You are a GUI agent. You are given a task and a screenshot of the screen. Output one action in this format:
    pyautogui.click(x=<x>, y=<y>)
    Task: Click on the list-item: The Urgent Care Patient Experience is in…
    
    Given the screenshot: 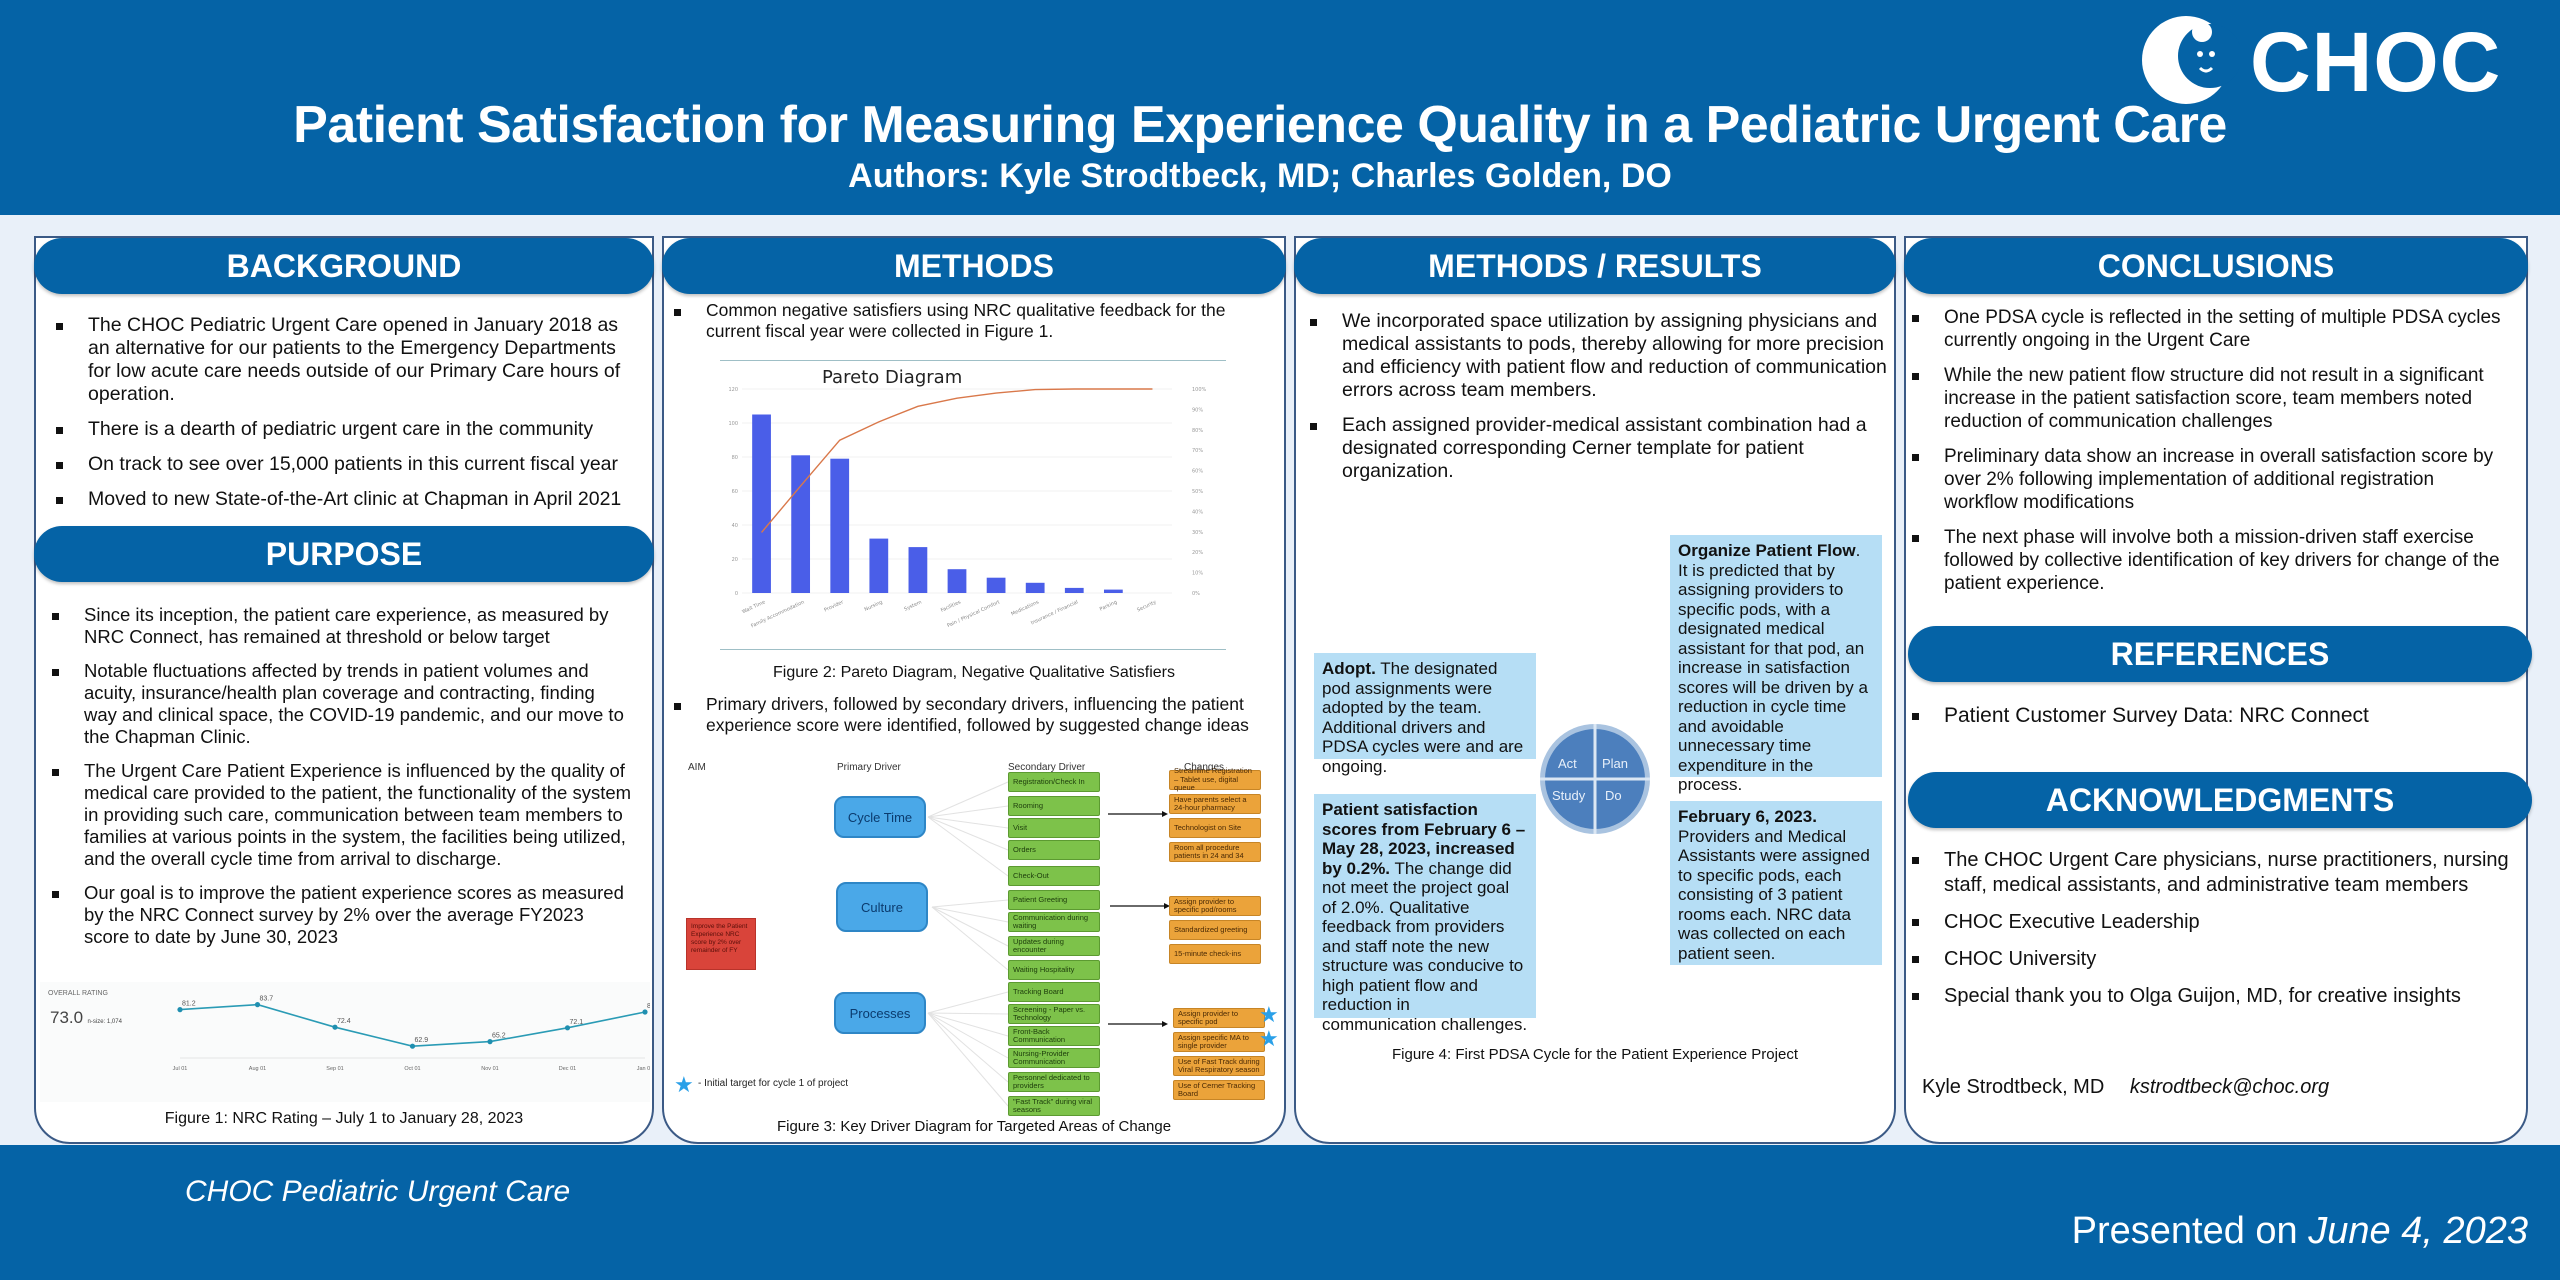 What is the action you would take?
    pyautogui.click(x=332, y=815)
    